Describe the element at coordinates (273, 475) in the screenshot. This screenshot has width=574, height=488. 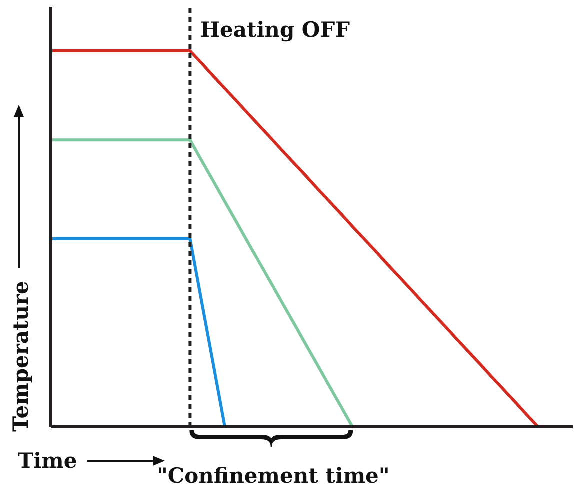
I see `text: "Confinement time"` at that location.